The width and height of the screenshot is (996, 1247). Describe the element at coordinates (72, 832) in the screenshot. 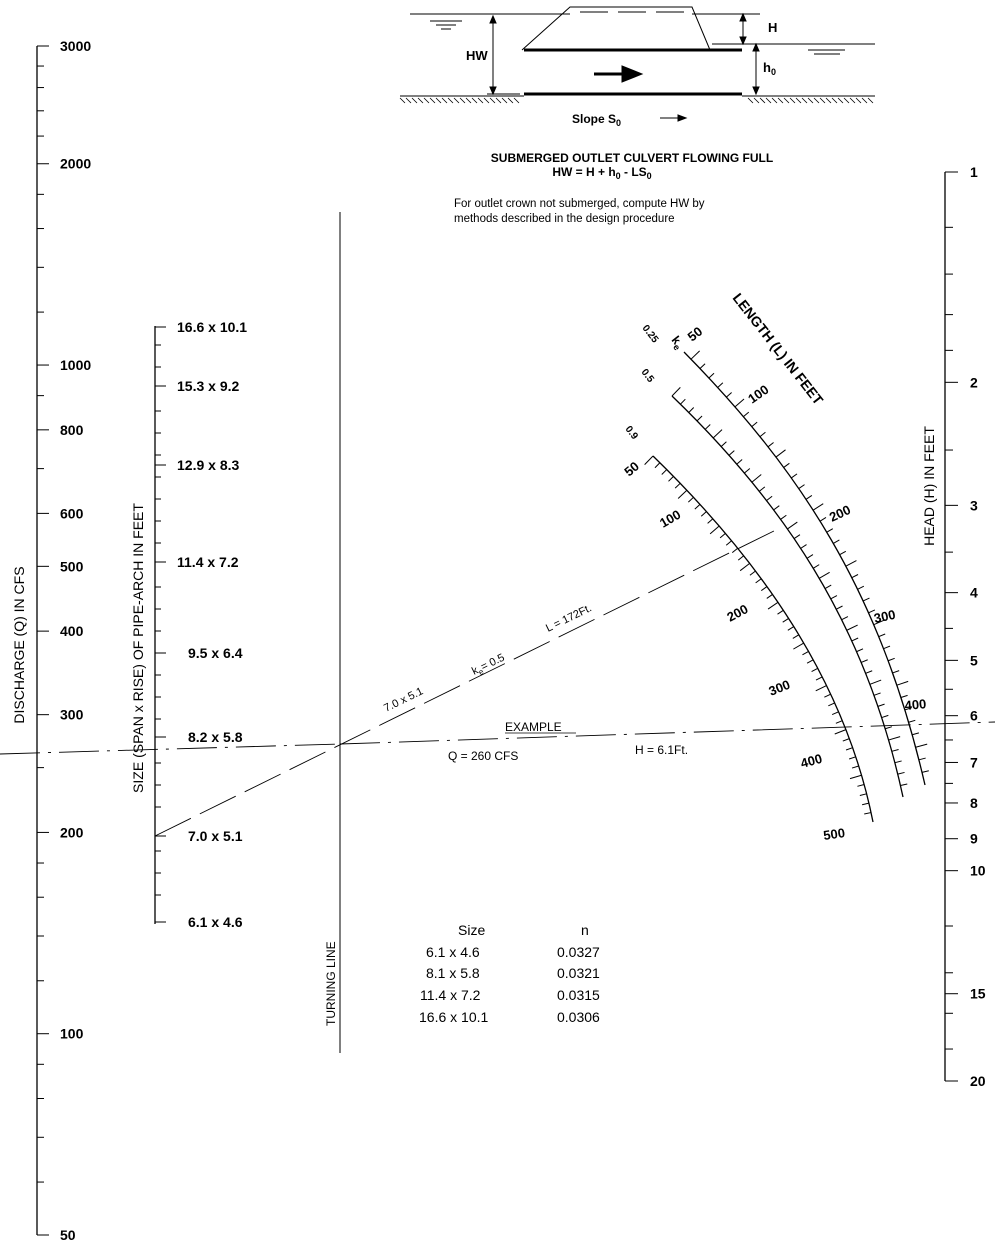

I see `discharge-tick-label: 200` at that location.